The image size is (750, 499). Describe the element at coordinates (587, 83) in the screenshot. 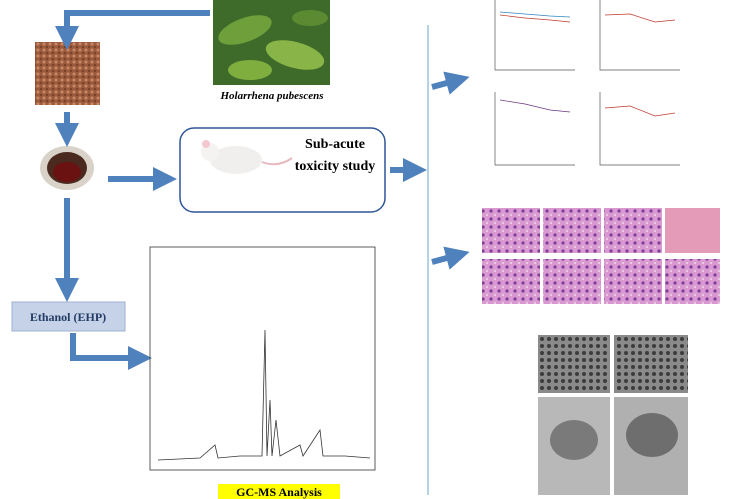

I see `body-weight-charts` at that location.